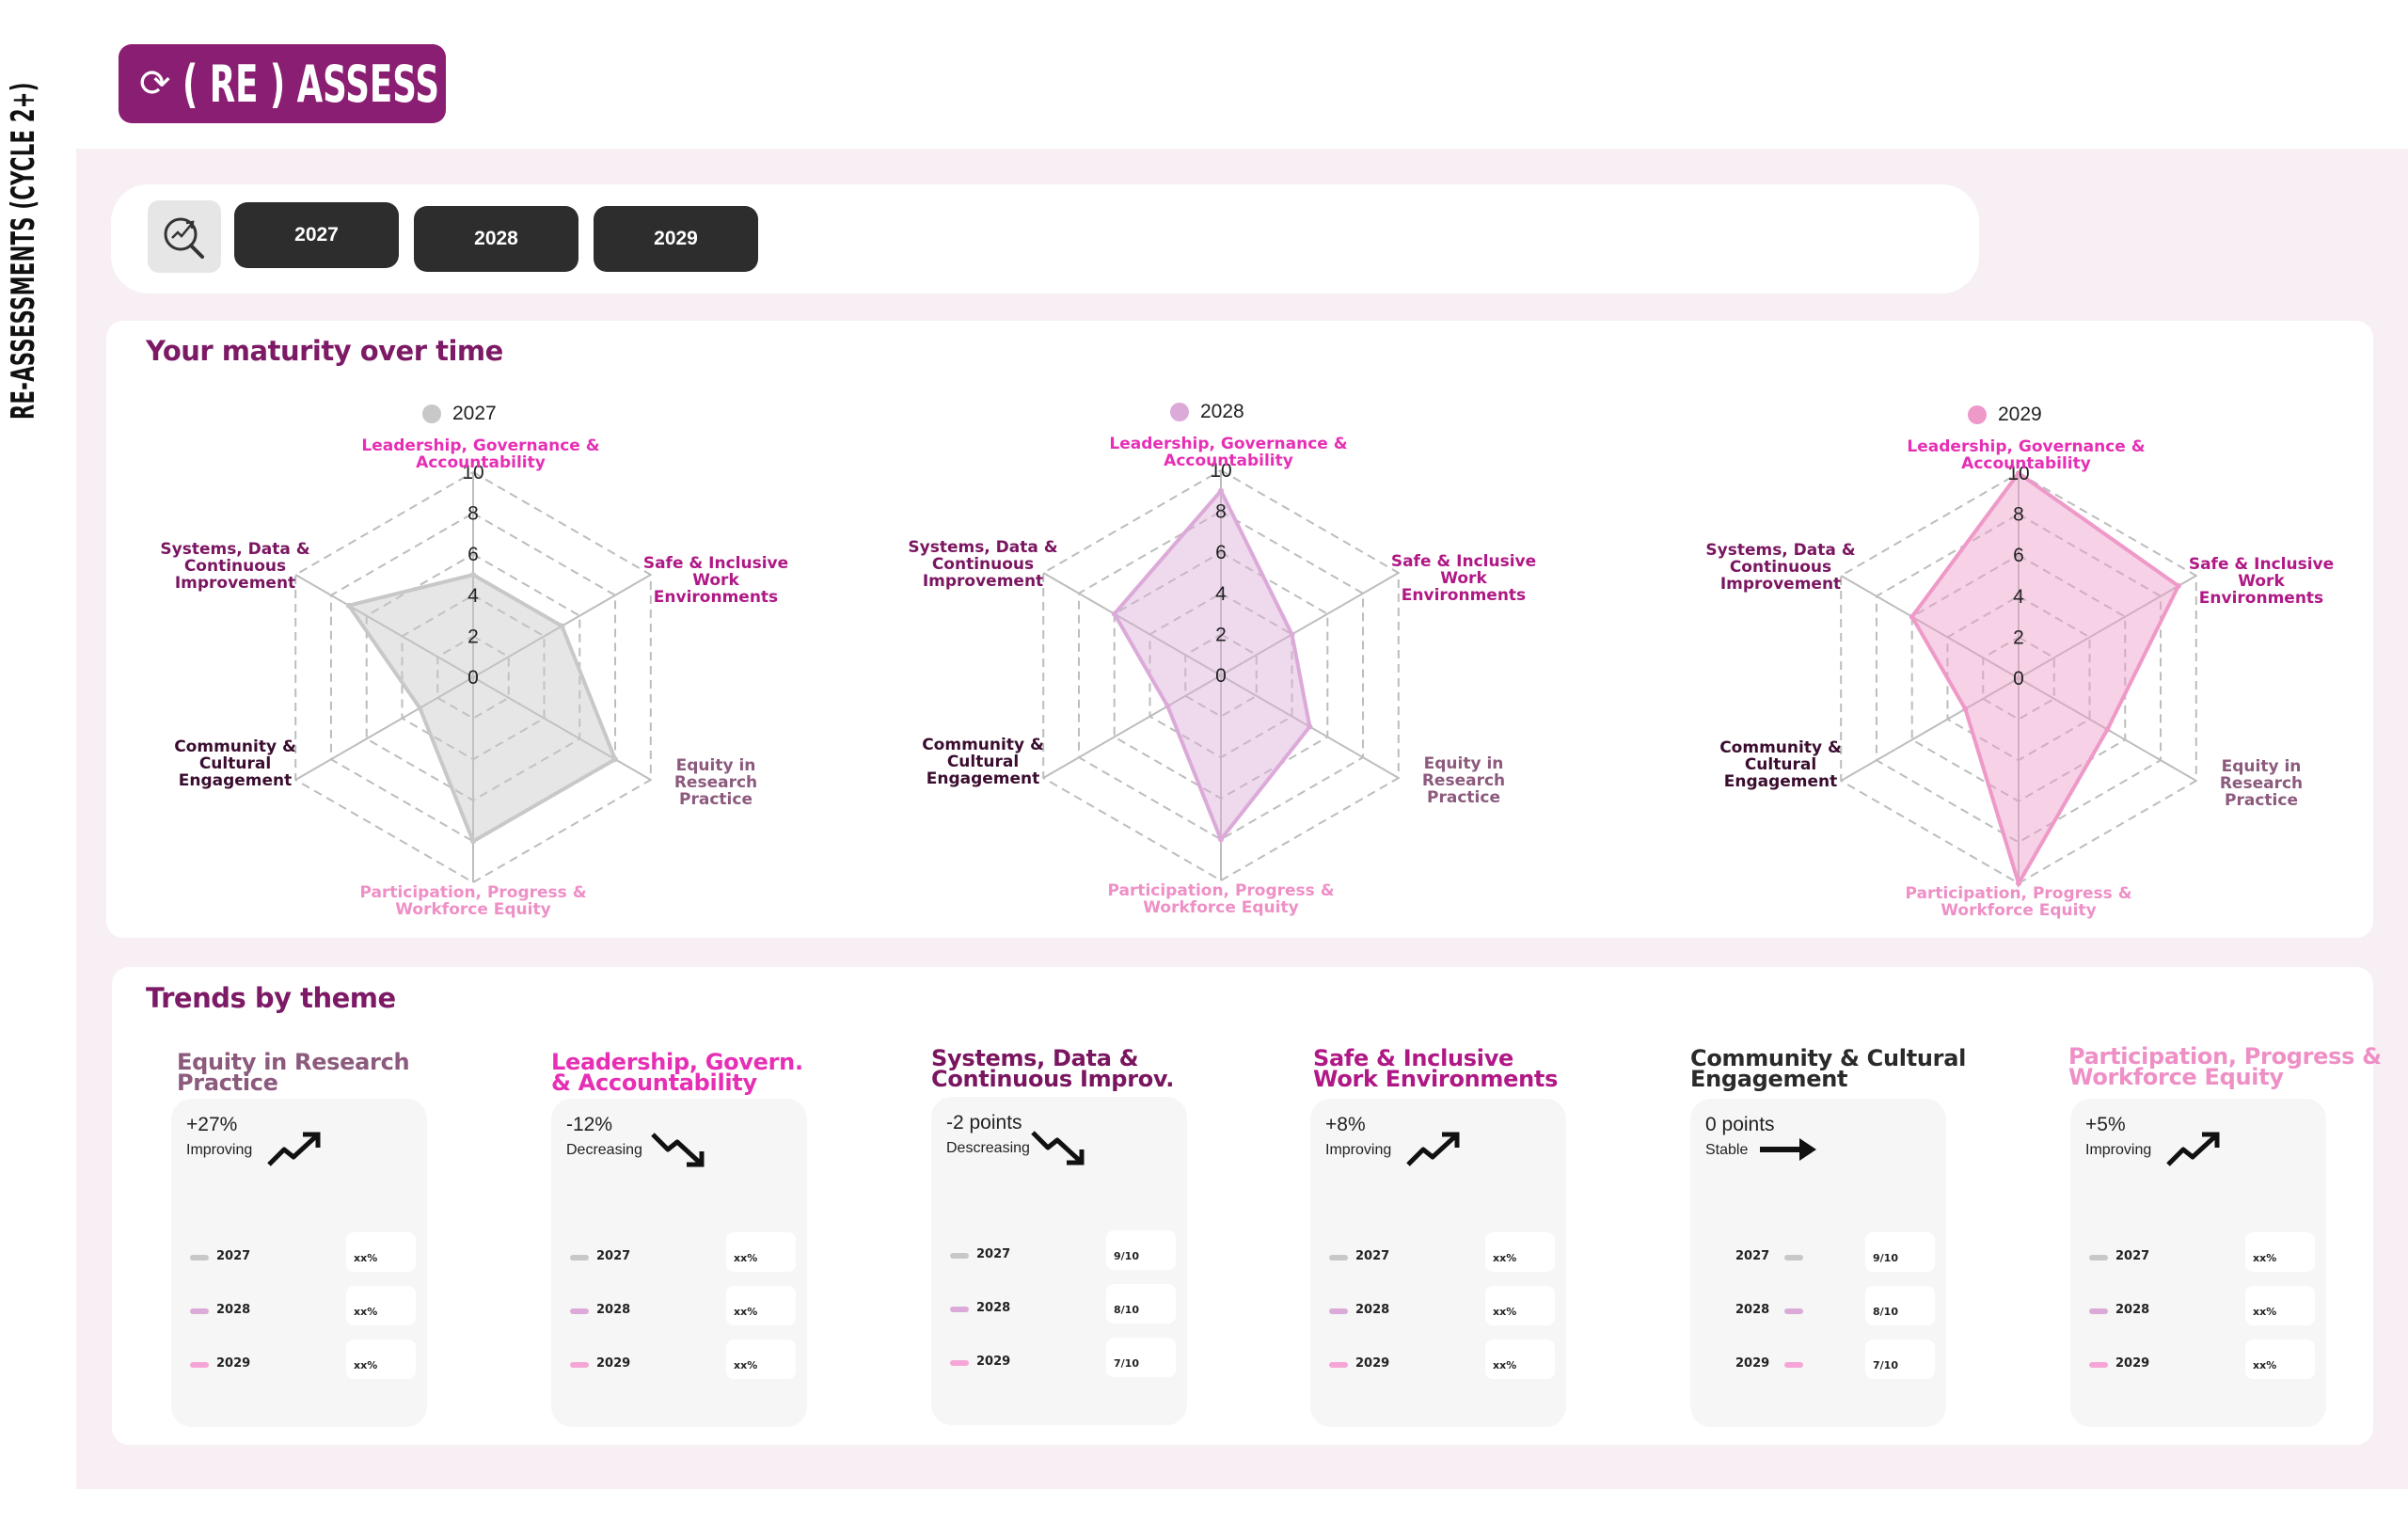  I want to click on theme-header: Community & Cultural Engagement, so click(1879, 1069).